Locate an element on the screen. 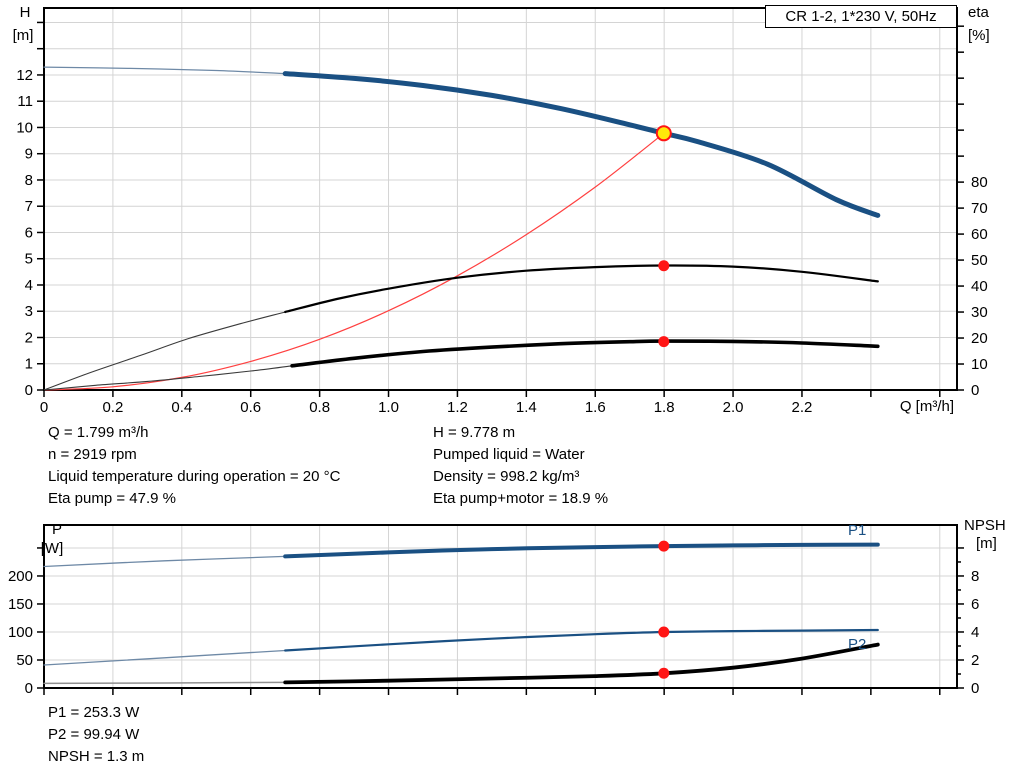 This screenshot has width=1024, height=781. p1-curve-lead is located at coordinates (164, 561).